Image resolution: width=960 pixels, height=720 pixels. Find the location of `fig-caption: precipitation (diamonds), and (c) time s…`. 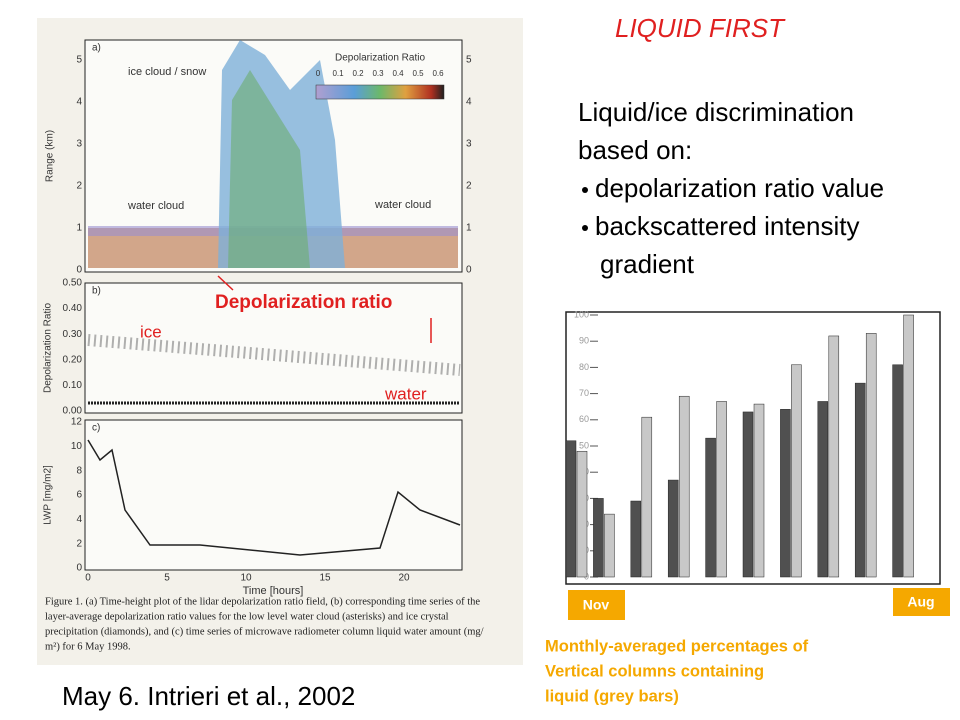

fig-caption: precipitation (diamonds), and (c) time s… is located at coordinates (264, 631).